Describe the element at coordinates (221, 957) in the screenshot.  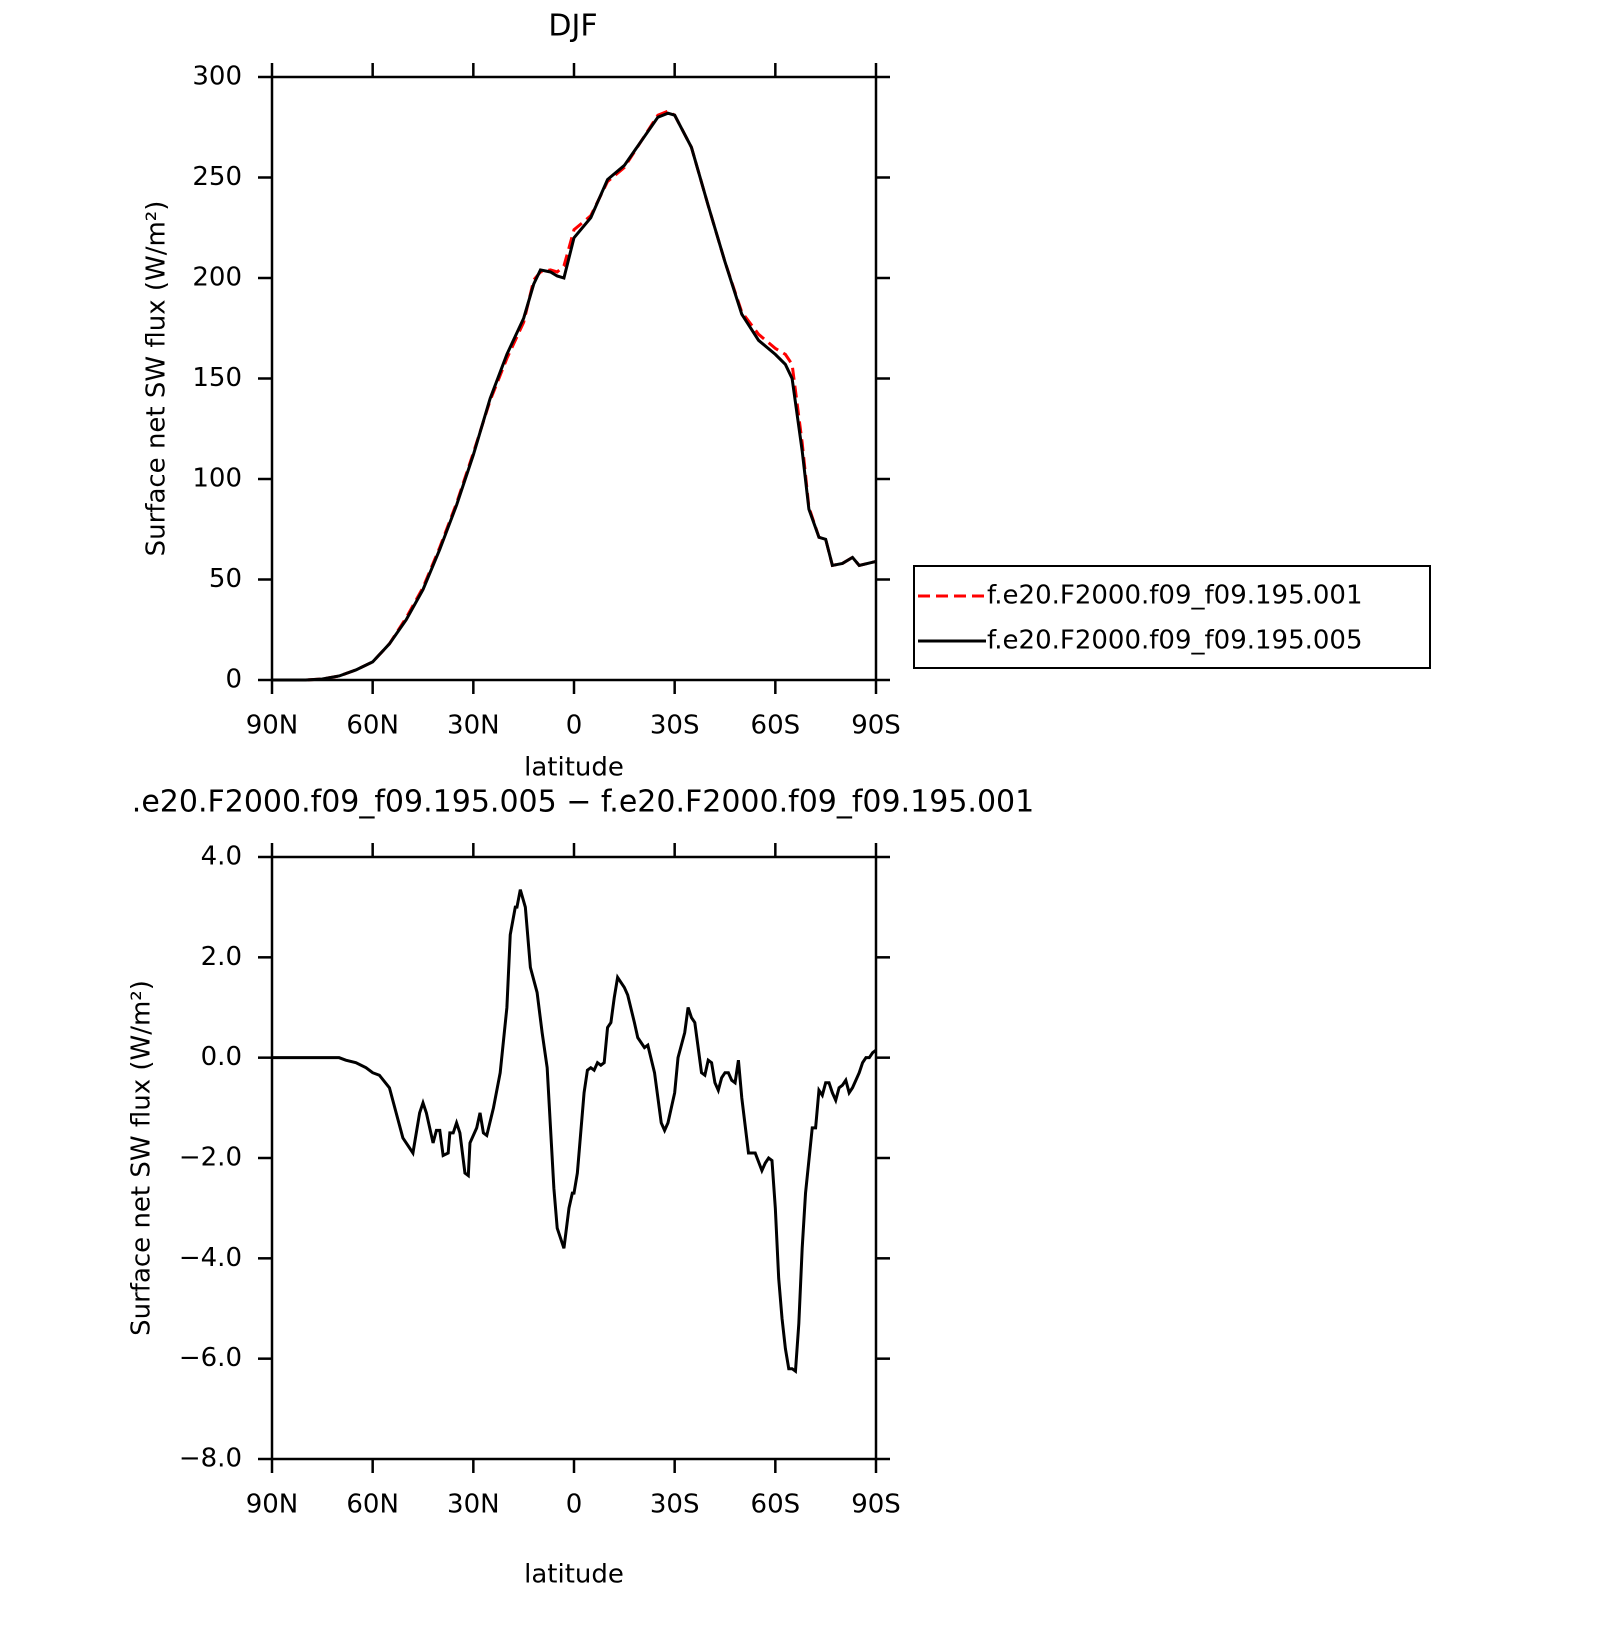
I see `y-tick-label: 2.0` at that location.